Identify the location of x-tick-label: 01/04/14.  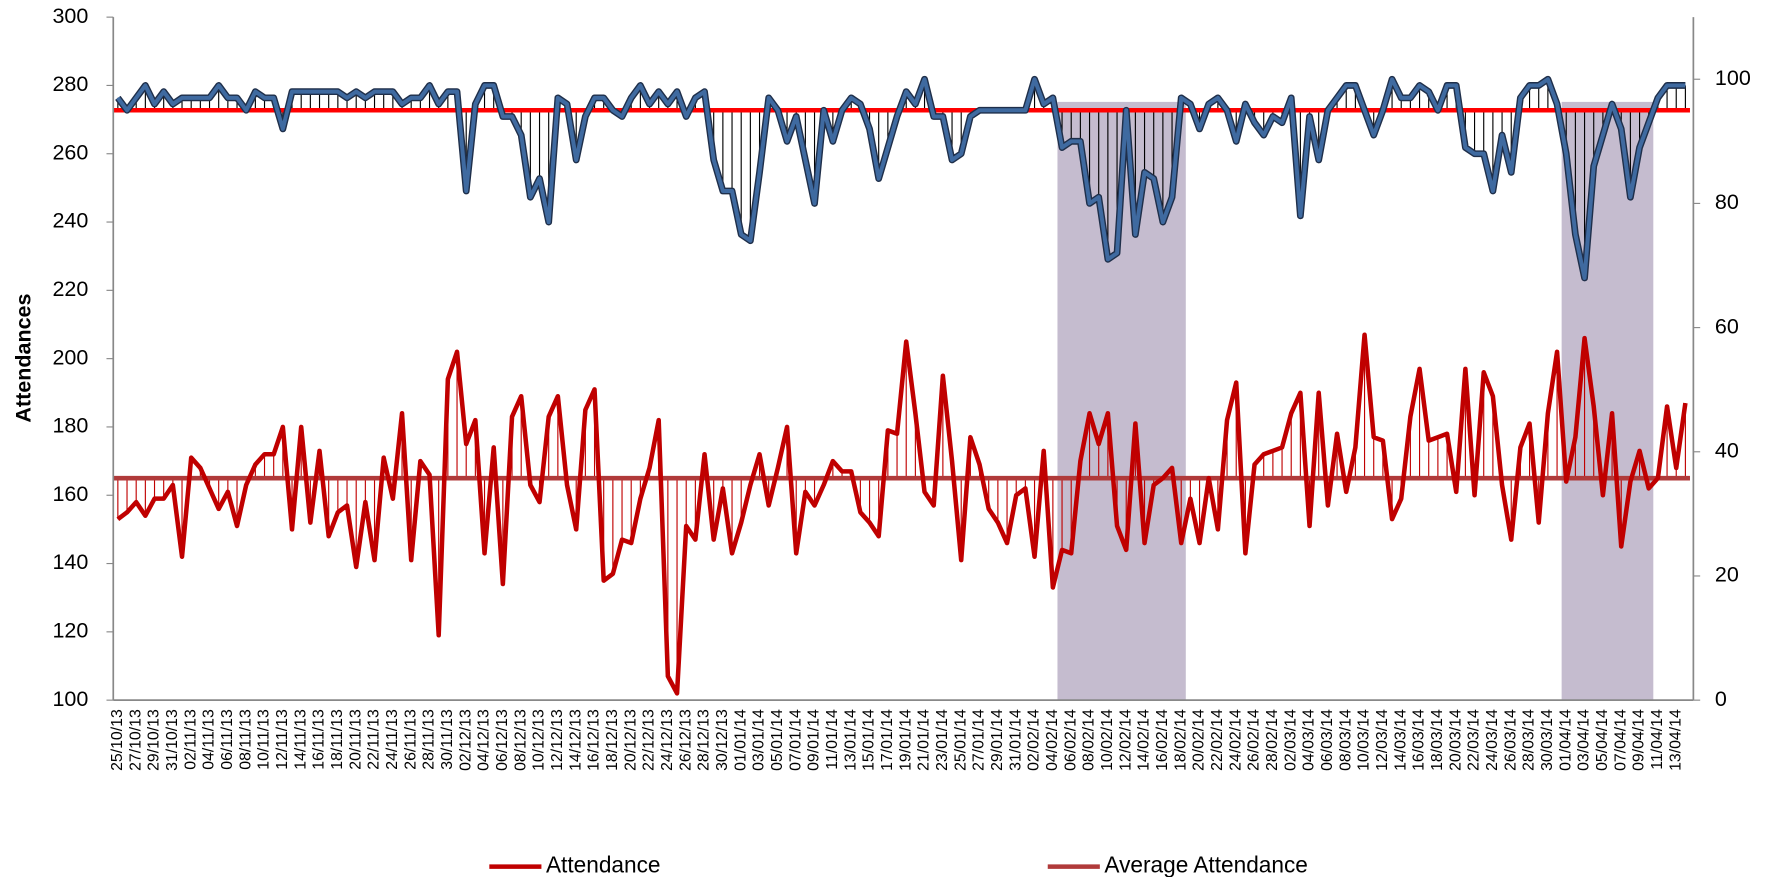
(1565, 740).